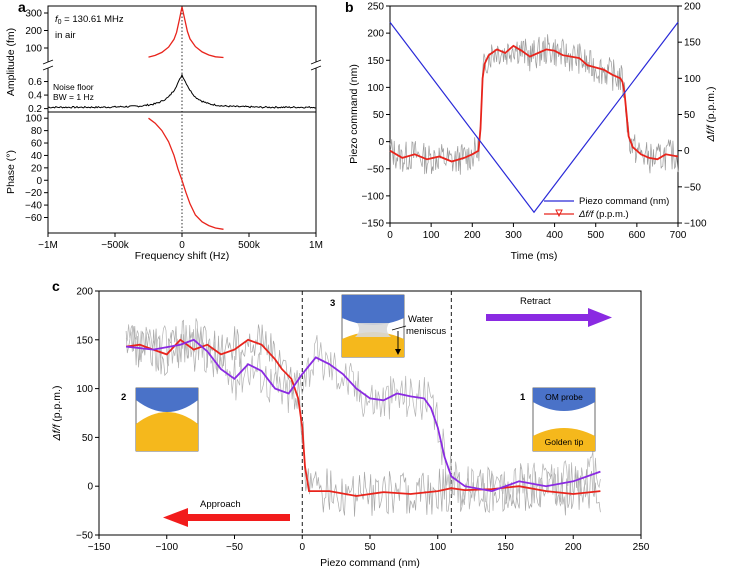 The height and width of the screenshot is (572, 731). What do you see at coordinates (33, 206) in the screenshot?
I see `phase-ytick--40-label: −40` at bounding box center [33, 206].